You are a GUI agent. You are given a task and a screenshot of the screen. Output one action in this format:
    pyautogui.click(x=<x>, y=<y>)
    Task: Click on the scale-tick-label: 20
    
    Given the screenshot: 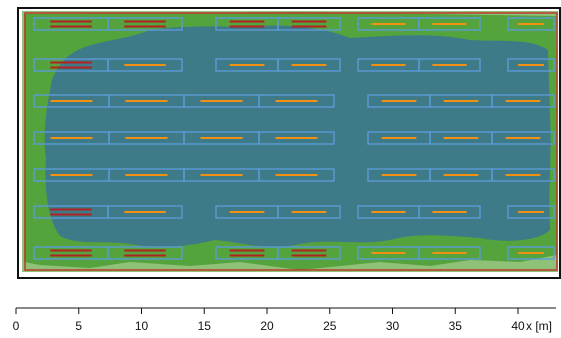 What is the action you would take?
    pyautogui.click(x=267, y=326)
    